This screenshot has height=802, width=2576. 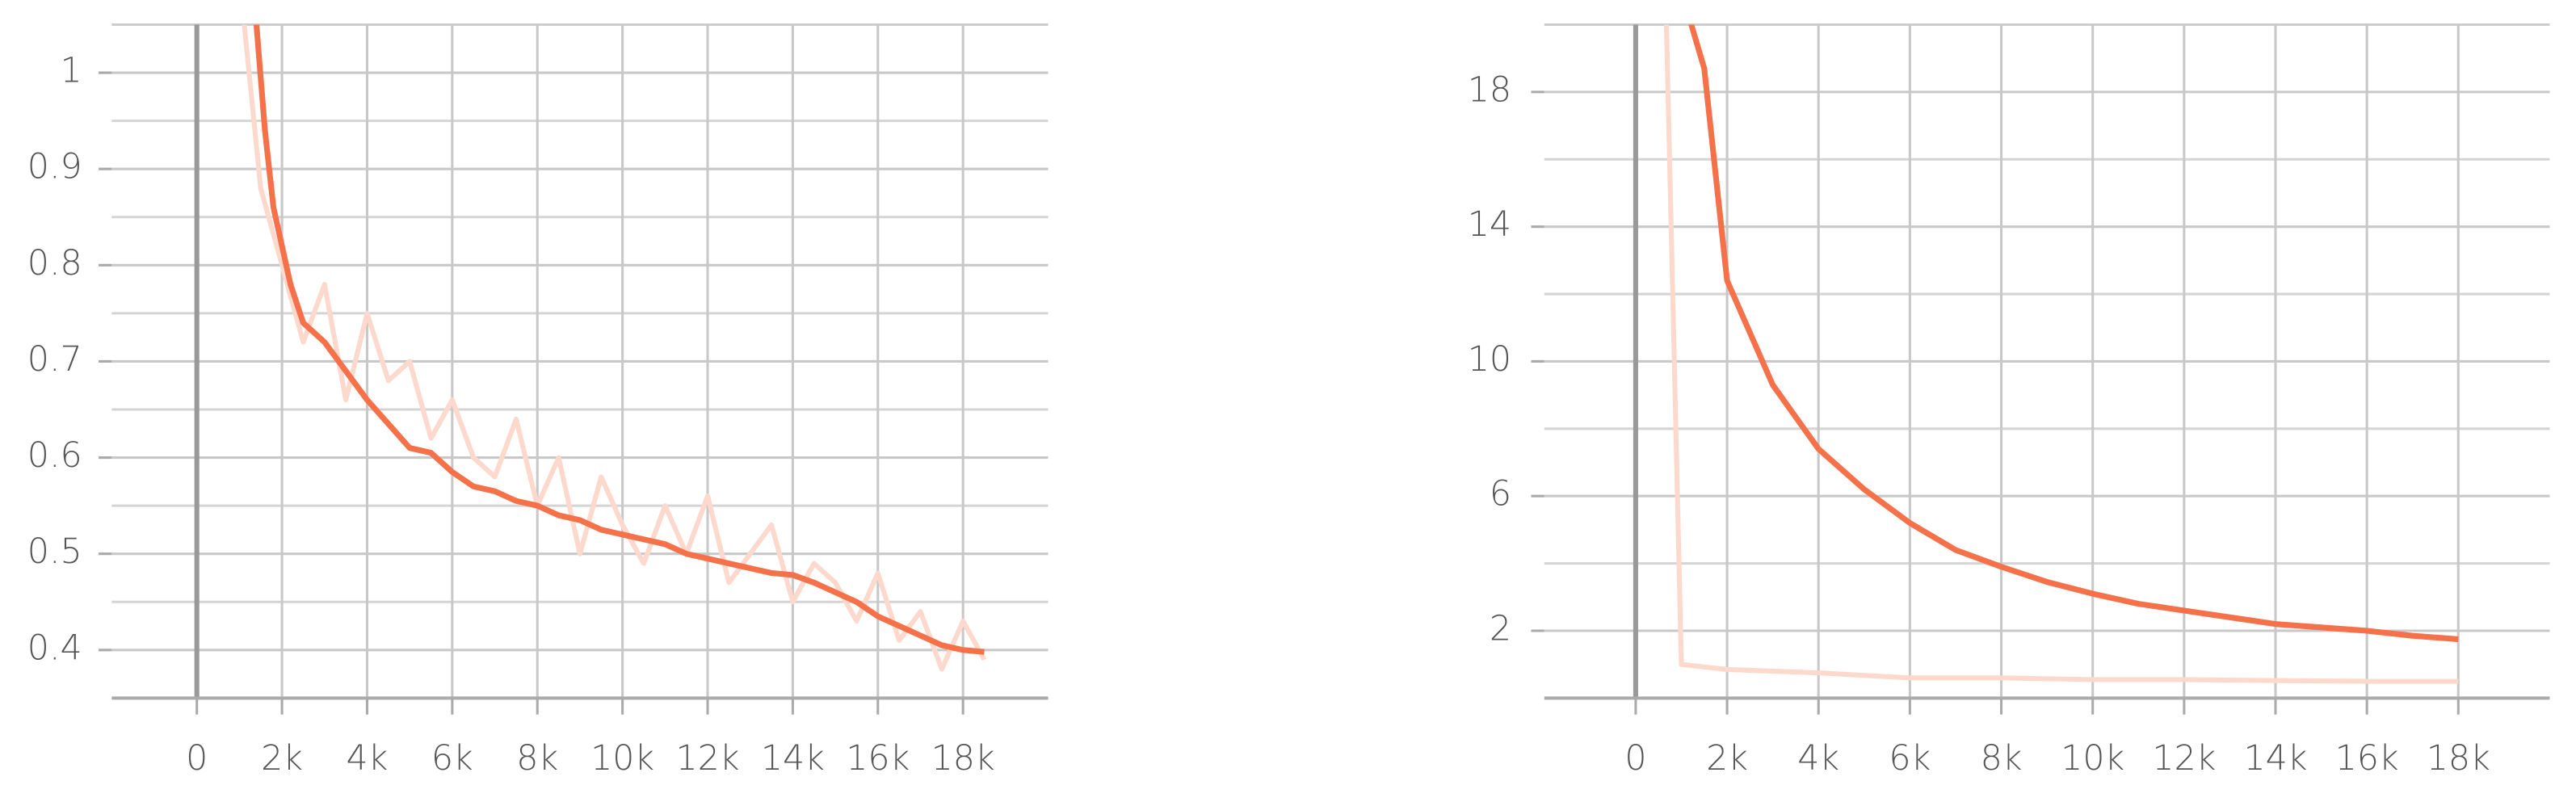 What do you see at coordinates (54, 167) in the screenshot?
I see `y-tick-label: 0.9` at bounding box center [54, 167].